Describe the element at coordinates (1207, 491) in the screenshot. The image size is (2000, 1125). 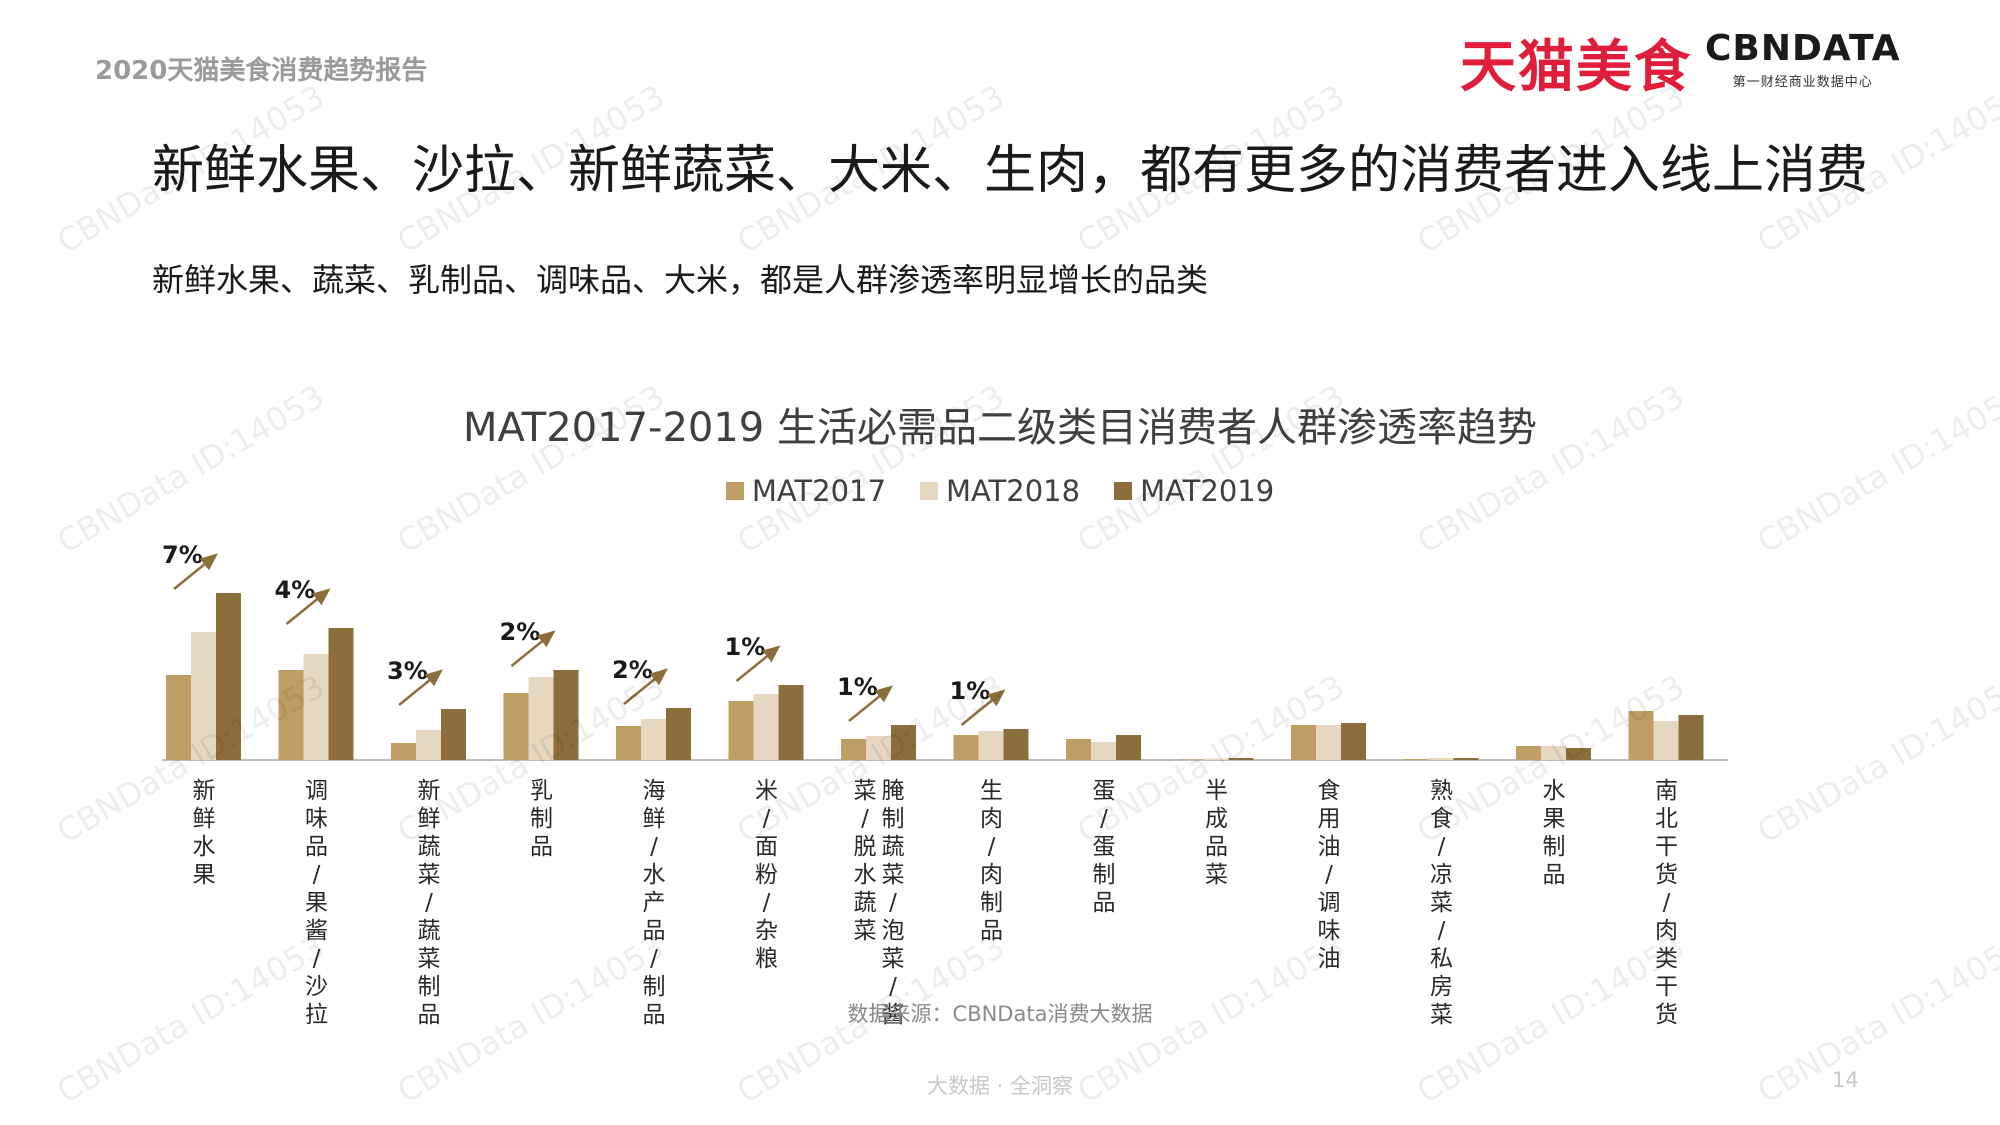
I see `legend-label-mat2019: MAT2019` at that location.